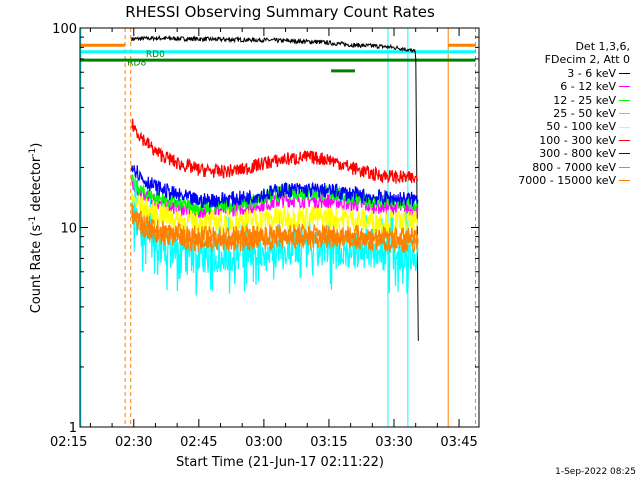 This screenshot has width=640, height=480. Describe the element at coordinates (584, 100) in the screenshot. I see `legend-entry-label: 12 - 25 keV` at that location.